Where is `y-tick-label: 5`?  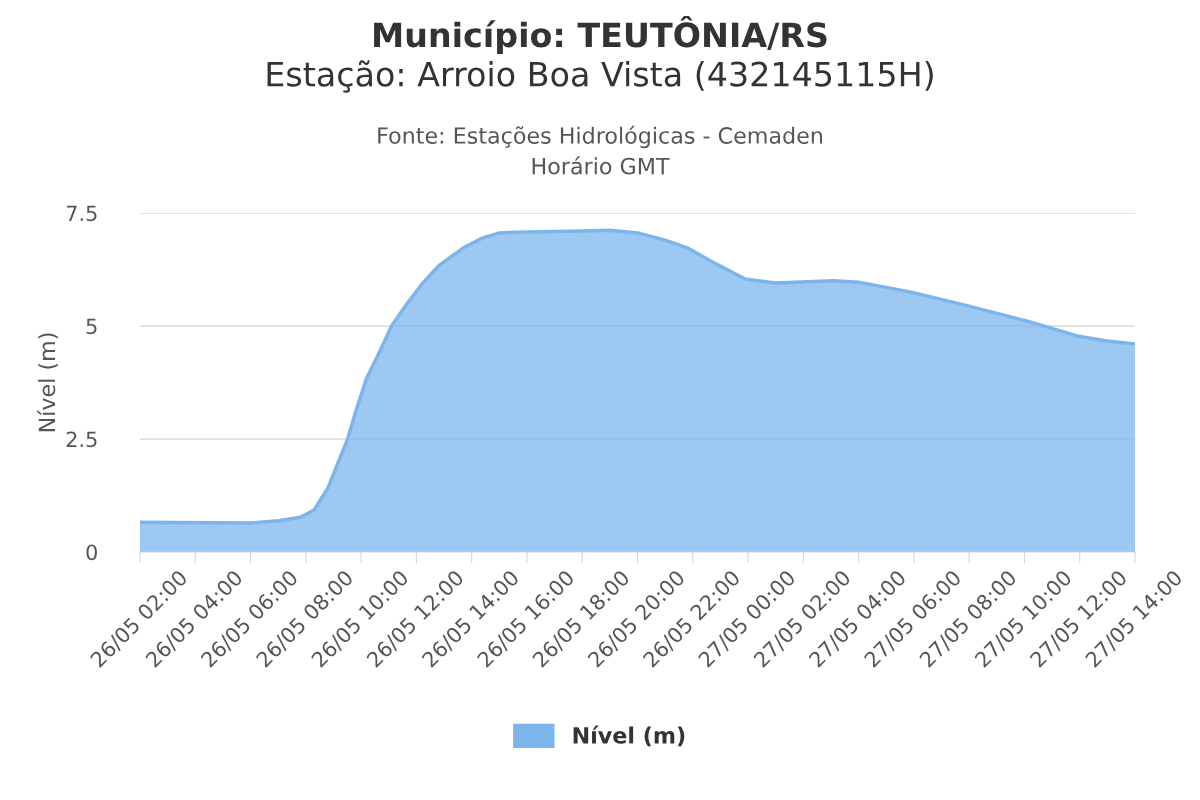
y-tick-label: 5 is located at coordinates (91, 326).